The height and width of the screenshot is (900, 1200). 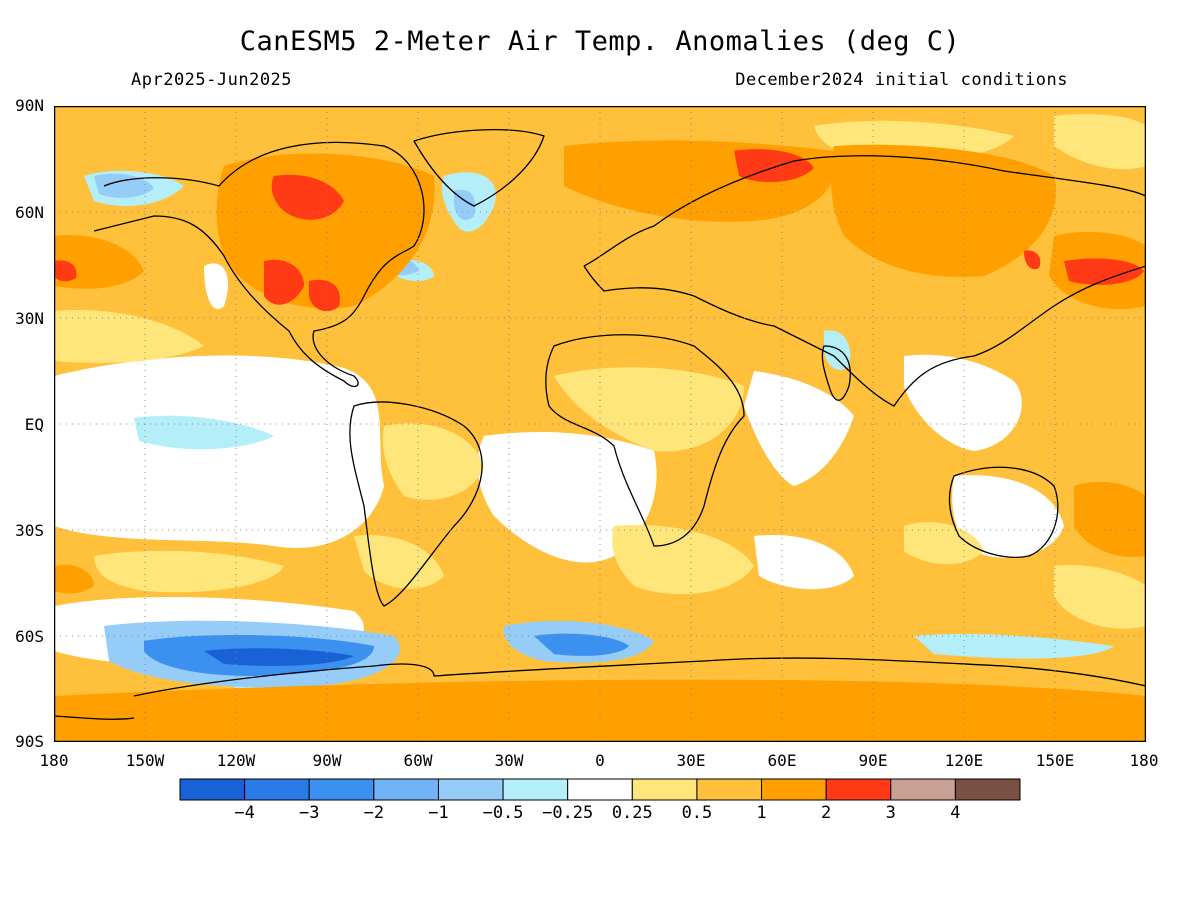 What do you see at coordinates (29, 212) in the screenshot?
I see `lat-label-60n: 60N` at bounding box center [29, 212].